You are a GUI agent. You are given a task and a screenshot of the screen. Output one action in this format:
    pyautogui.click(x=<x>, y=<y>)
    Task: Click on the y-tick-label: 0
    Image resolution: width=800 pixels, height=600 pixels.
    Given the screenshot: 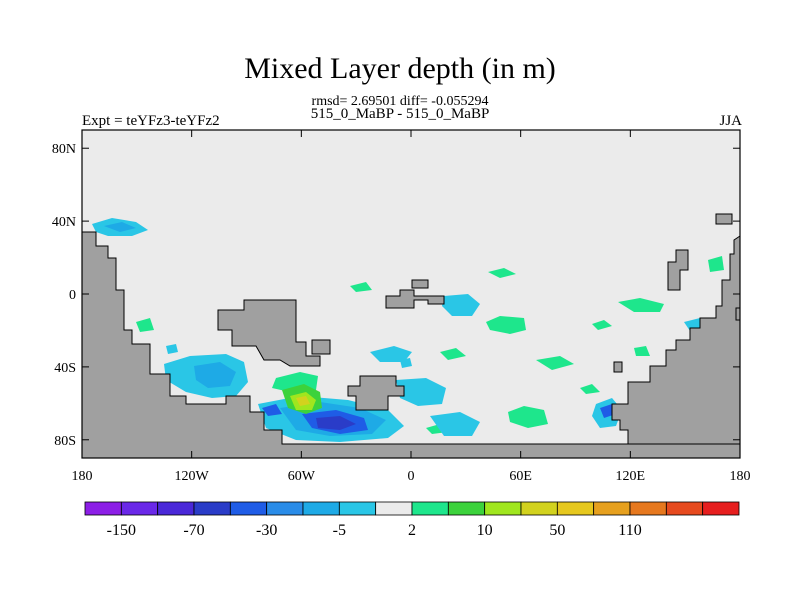 What is the action you would take?
    pyautogui.click(x=72, y=295)
    